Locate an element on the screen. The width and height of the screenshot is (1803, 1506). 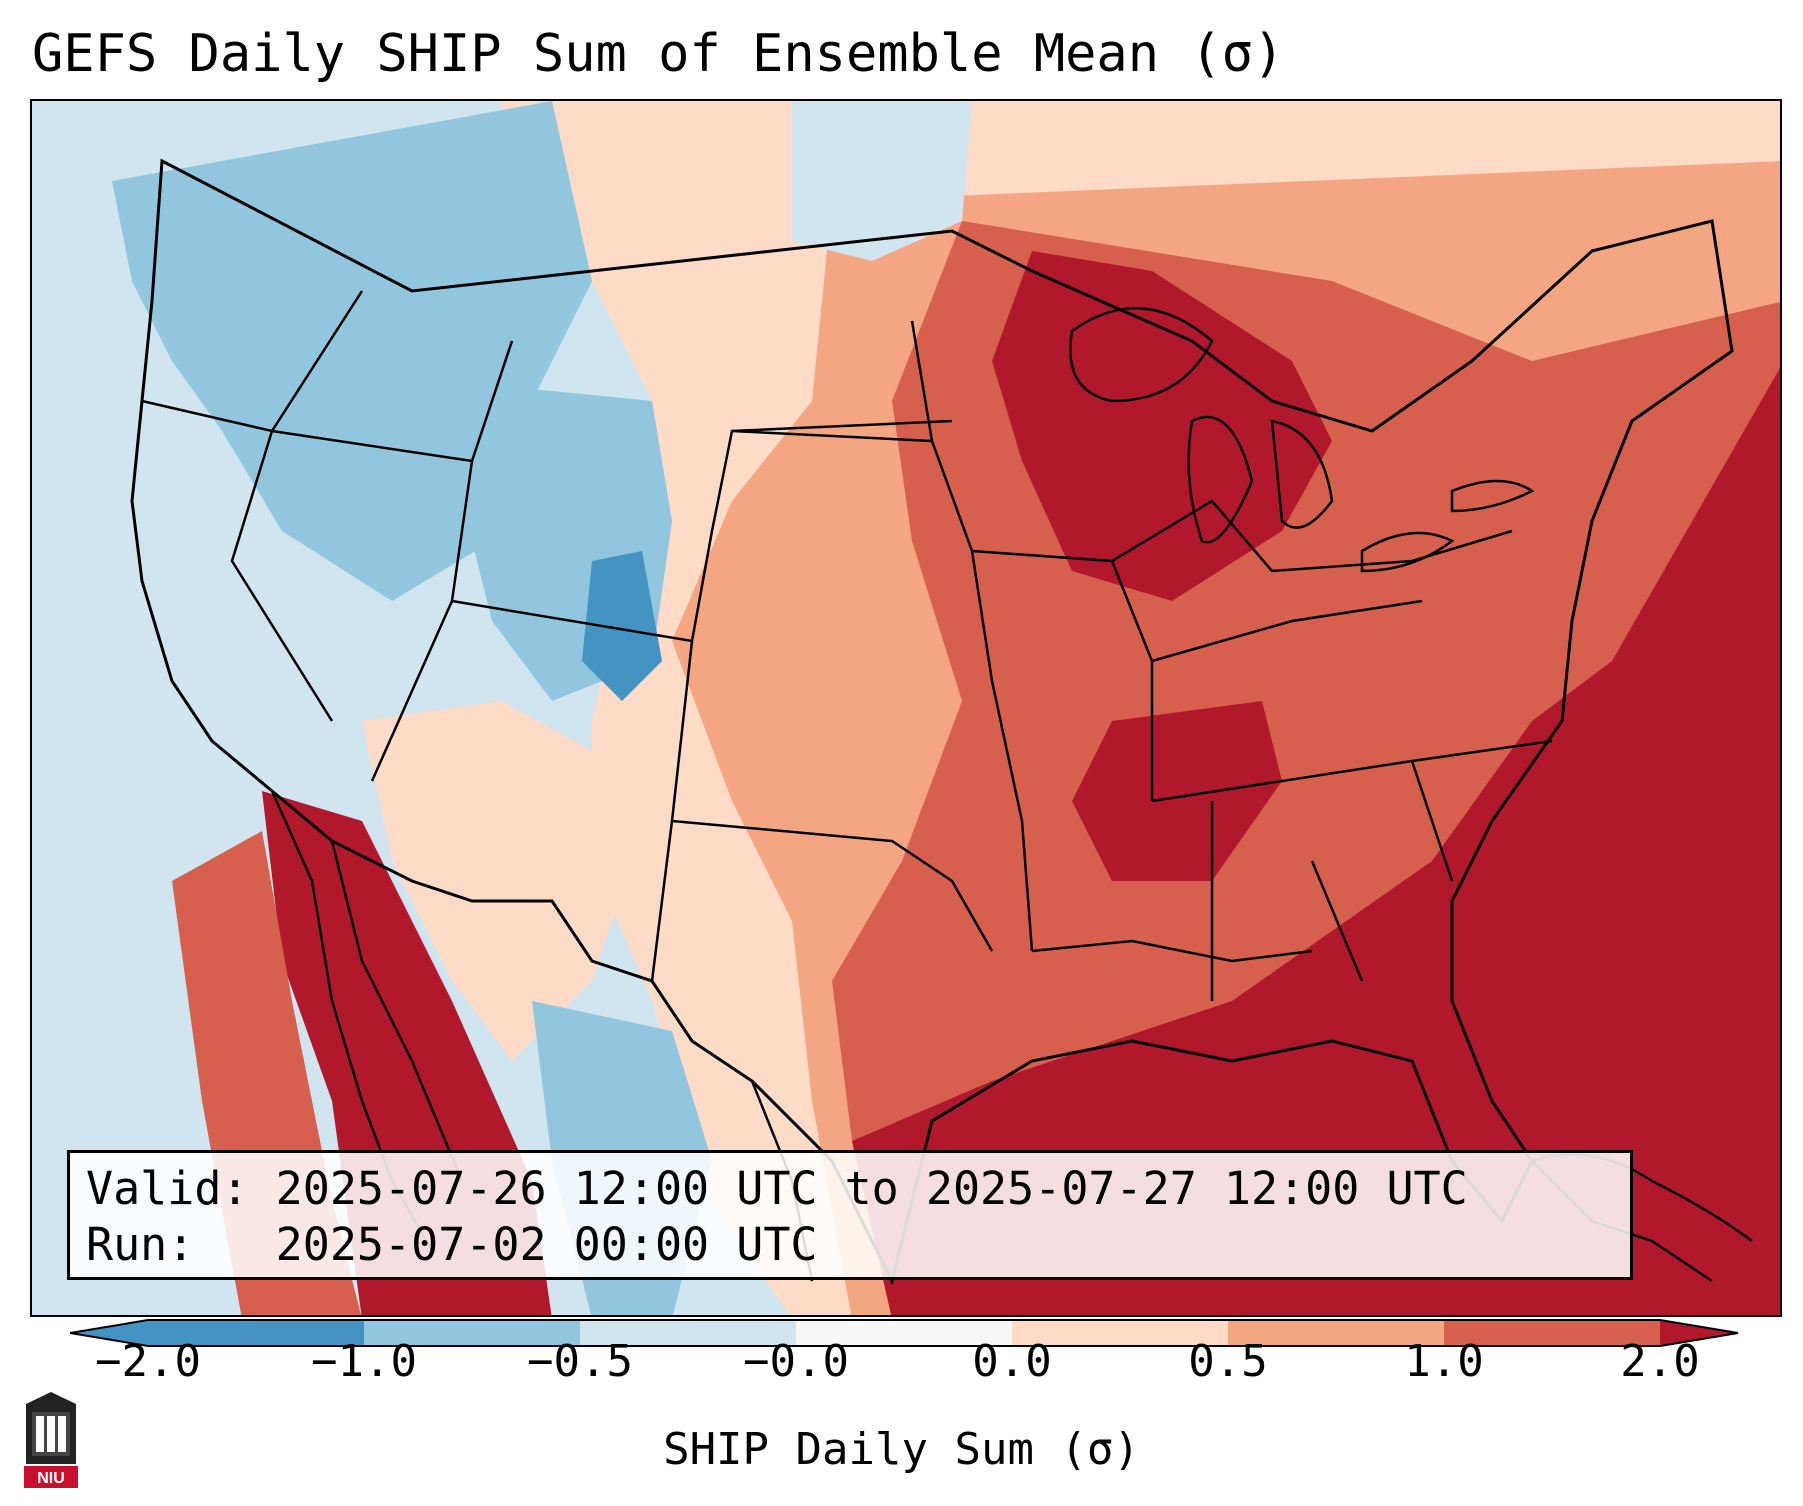
colorbar is located at coordinates (904, 1333).